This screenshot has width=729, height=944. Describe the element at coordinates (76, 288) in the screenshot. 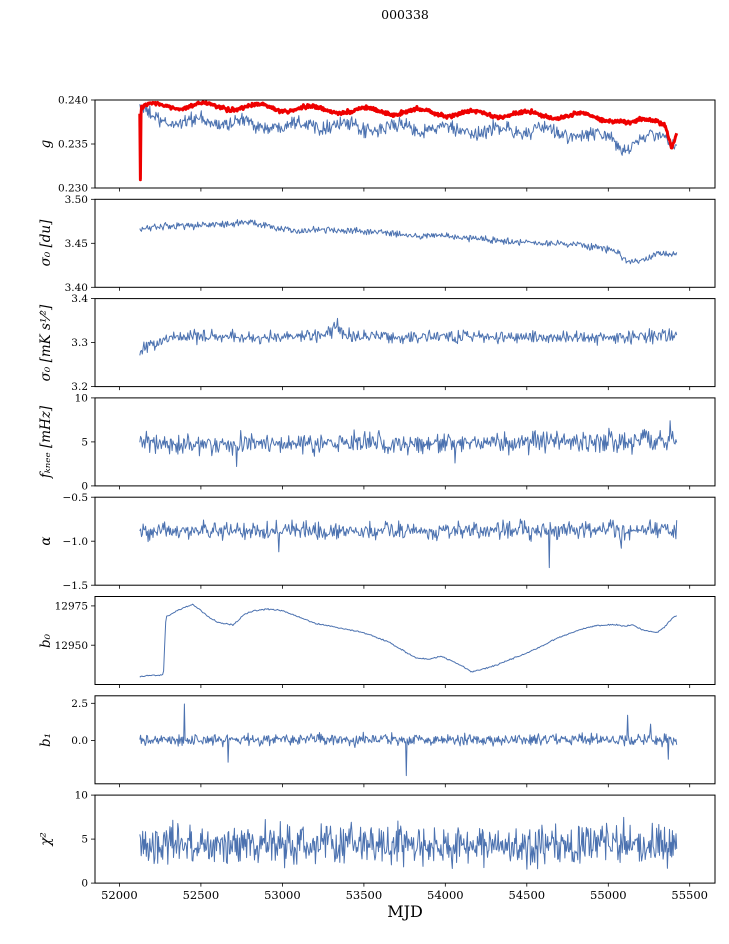

I see `y-tick-label: 3.40` at that location.